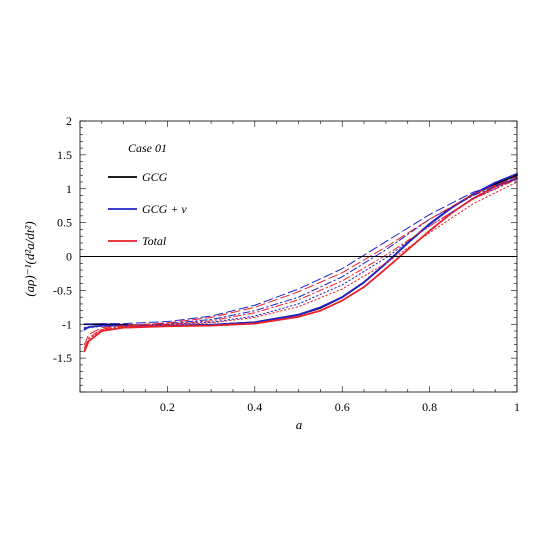 This screenshot has width=545, height=545. I want to click on legend-label-total: Total, so click(154, 241).